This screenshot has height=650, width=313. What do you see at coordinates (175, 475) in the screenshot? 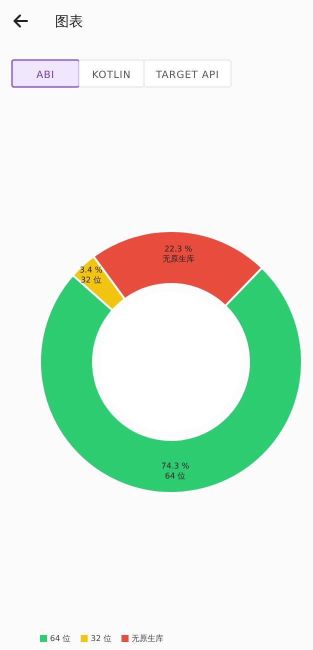
I see `slice-label: 64 位` at bounding box center [175, 475].